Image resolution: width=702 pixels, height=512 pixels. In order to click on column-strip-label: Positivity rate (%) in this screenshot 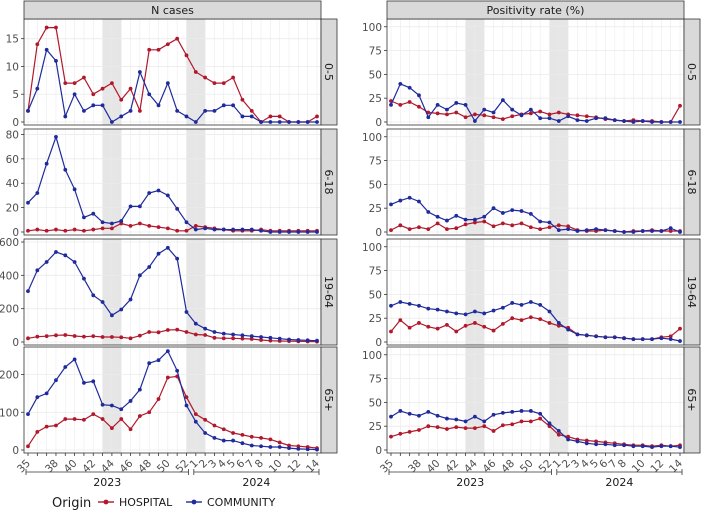, I will do `click(536, 10)`.